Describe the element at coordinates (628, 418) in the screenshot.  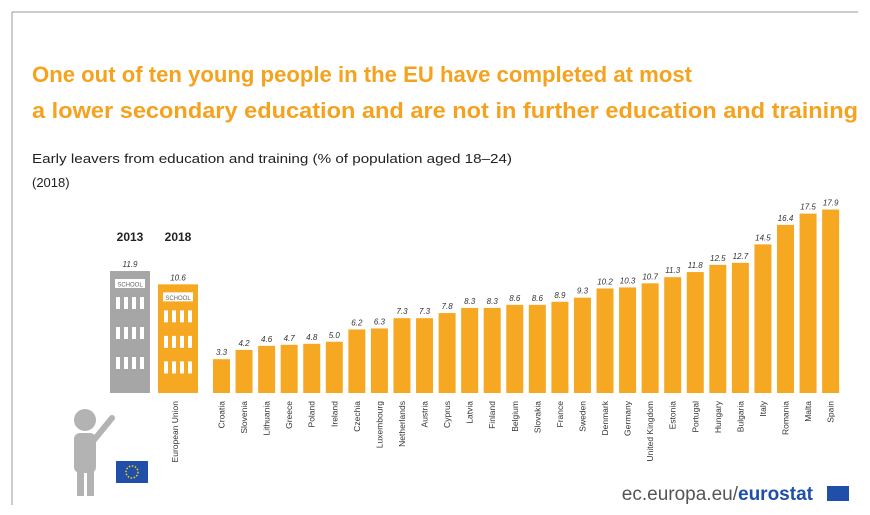
I see `category-label: Germany` at that location.